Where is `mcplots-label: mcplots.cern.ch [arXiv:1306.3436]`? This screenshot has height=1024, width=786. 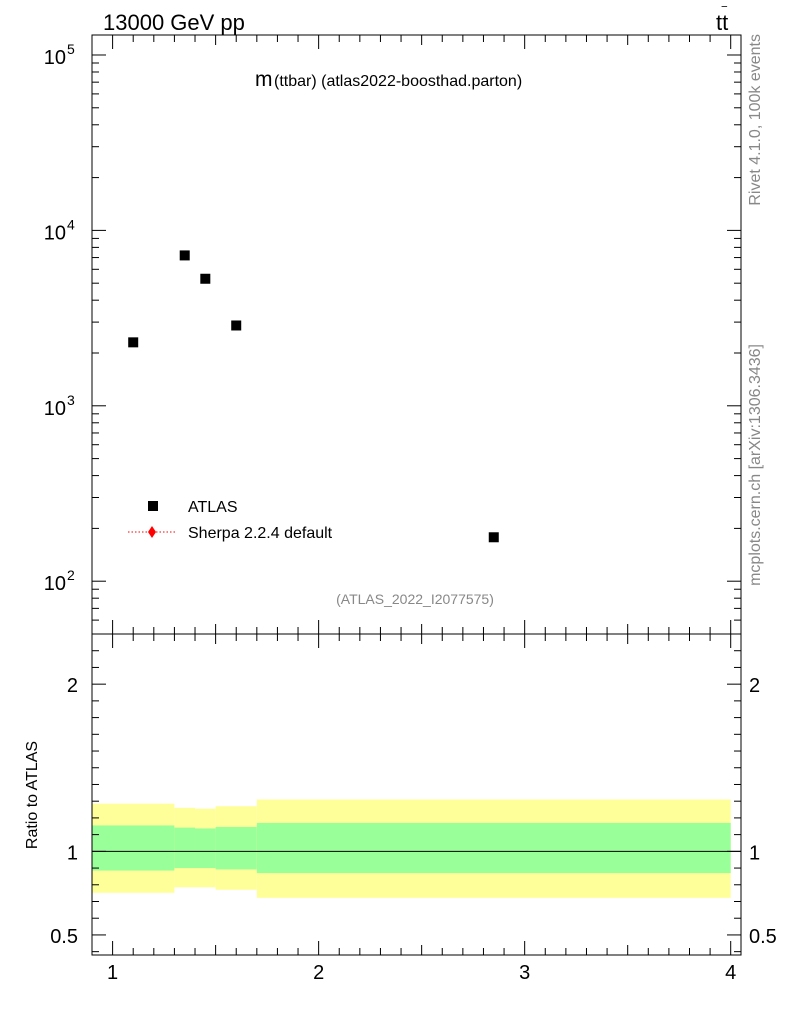 mcplots-label: mcplots.cern.ch [arXiv:1306.3436] is located at coordinates (755, 465).